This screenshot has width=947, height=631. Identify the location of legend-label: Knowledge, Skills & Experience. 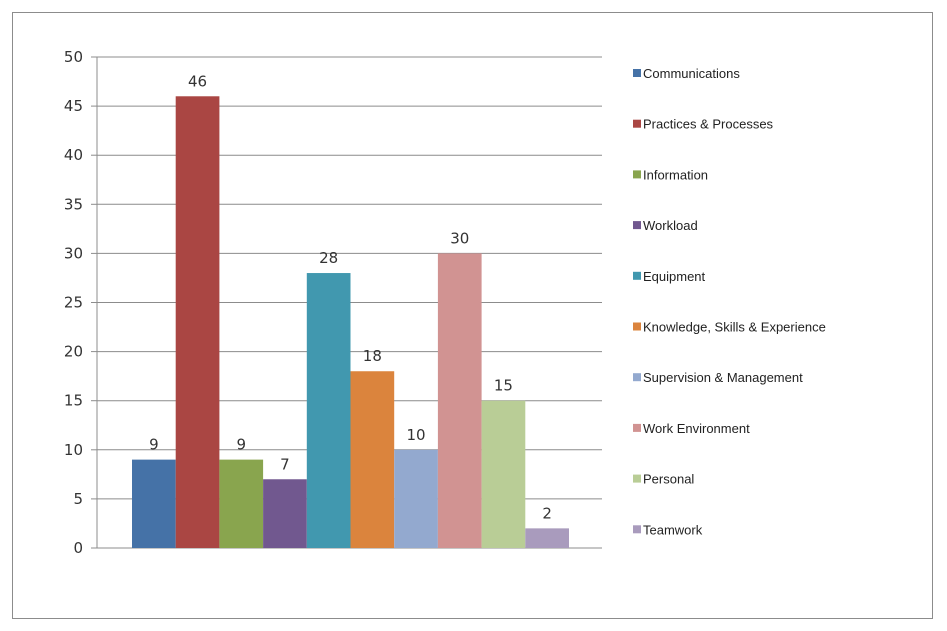
(734, 327).